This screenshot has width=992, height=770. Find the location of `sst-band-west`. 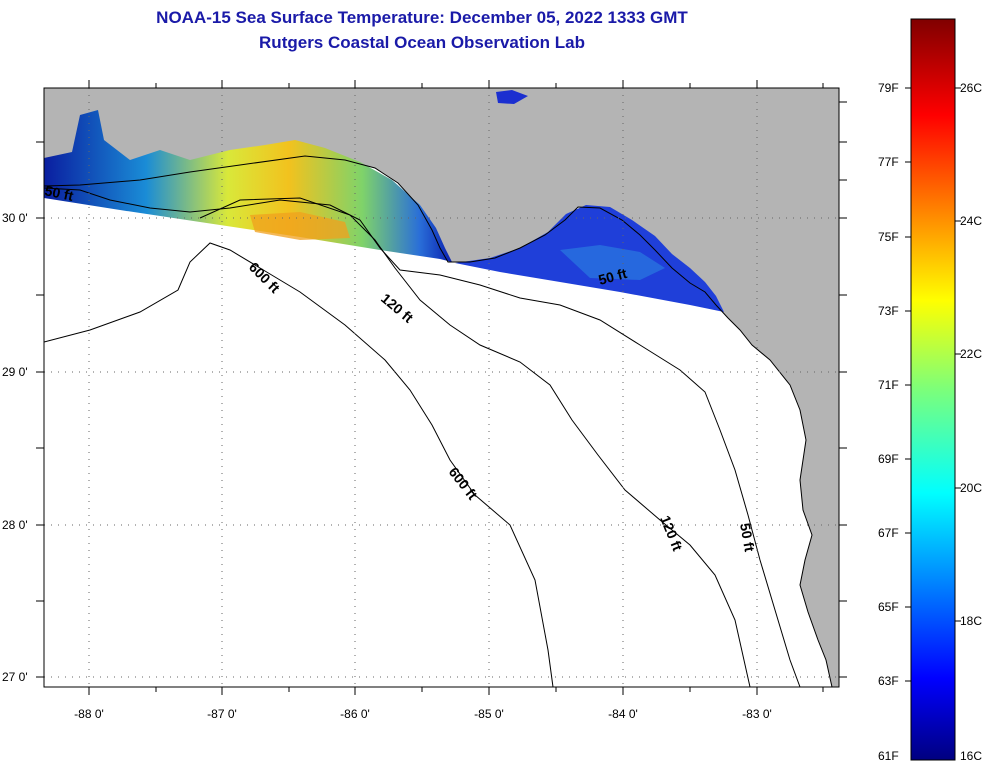

sst-band-west is located at coordinates (248, 186).